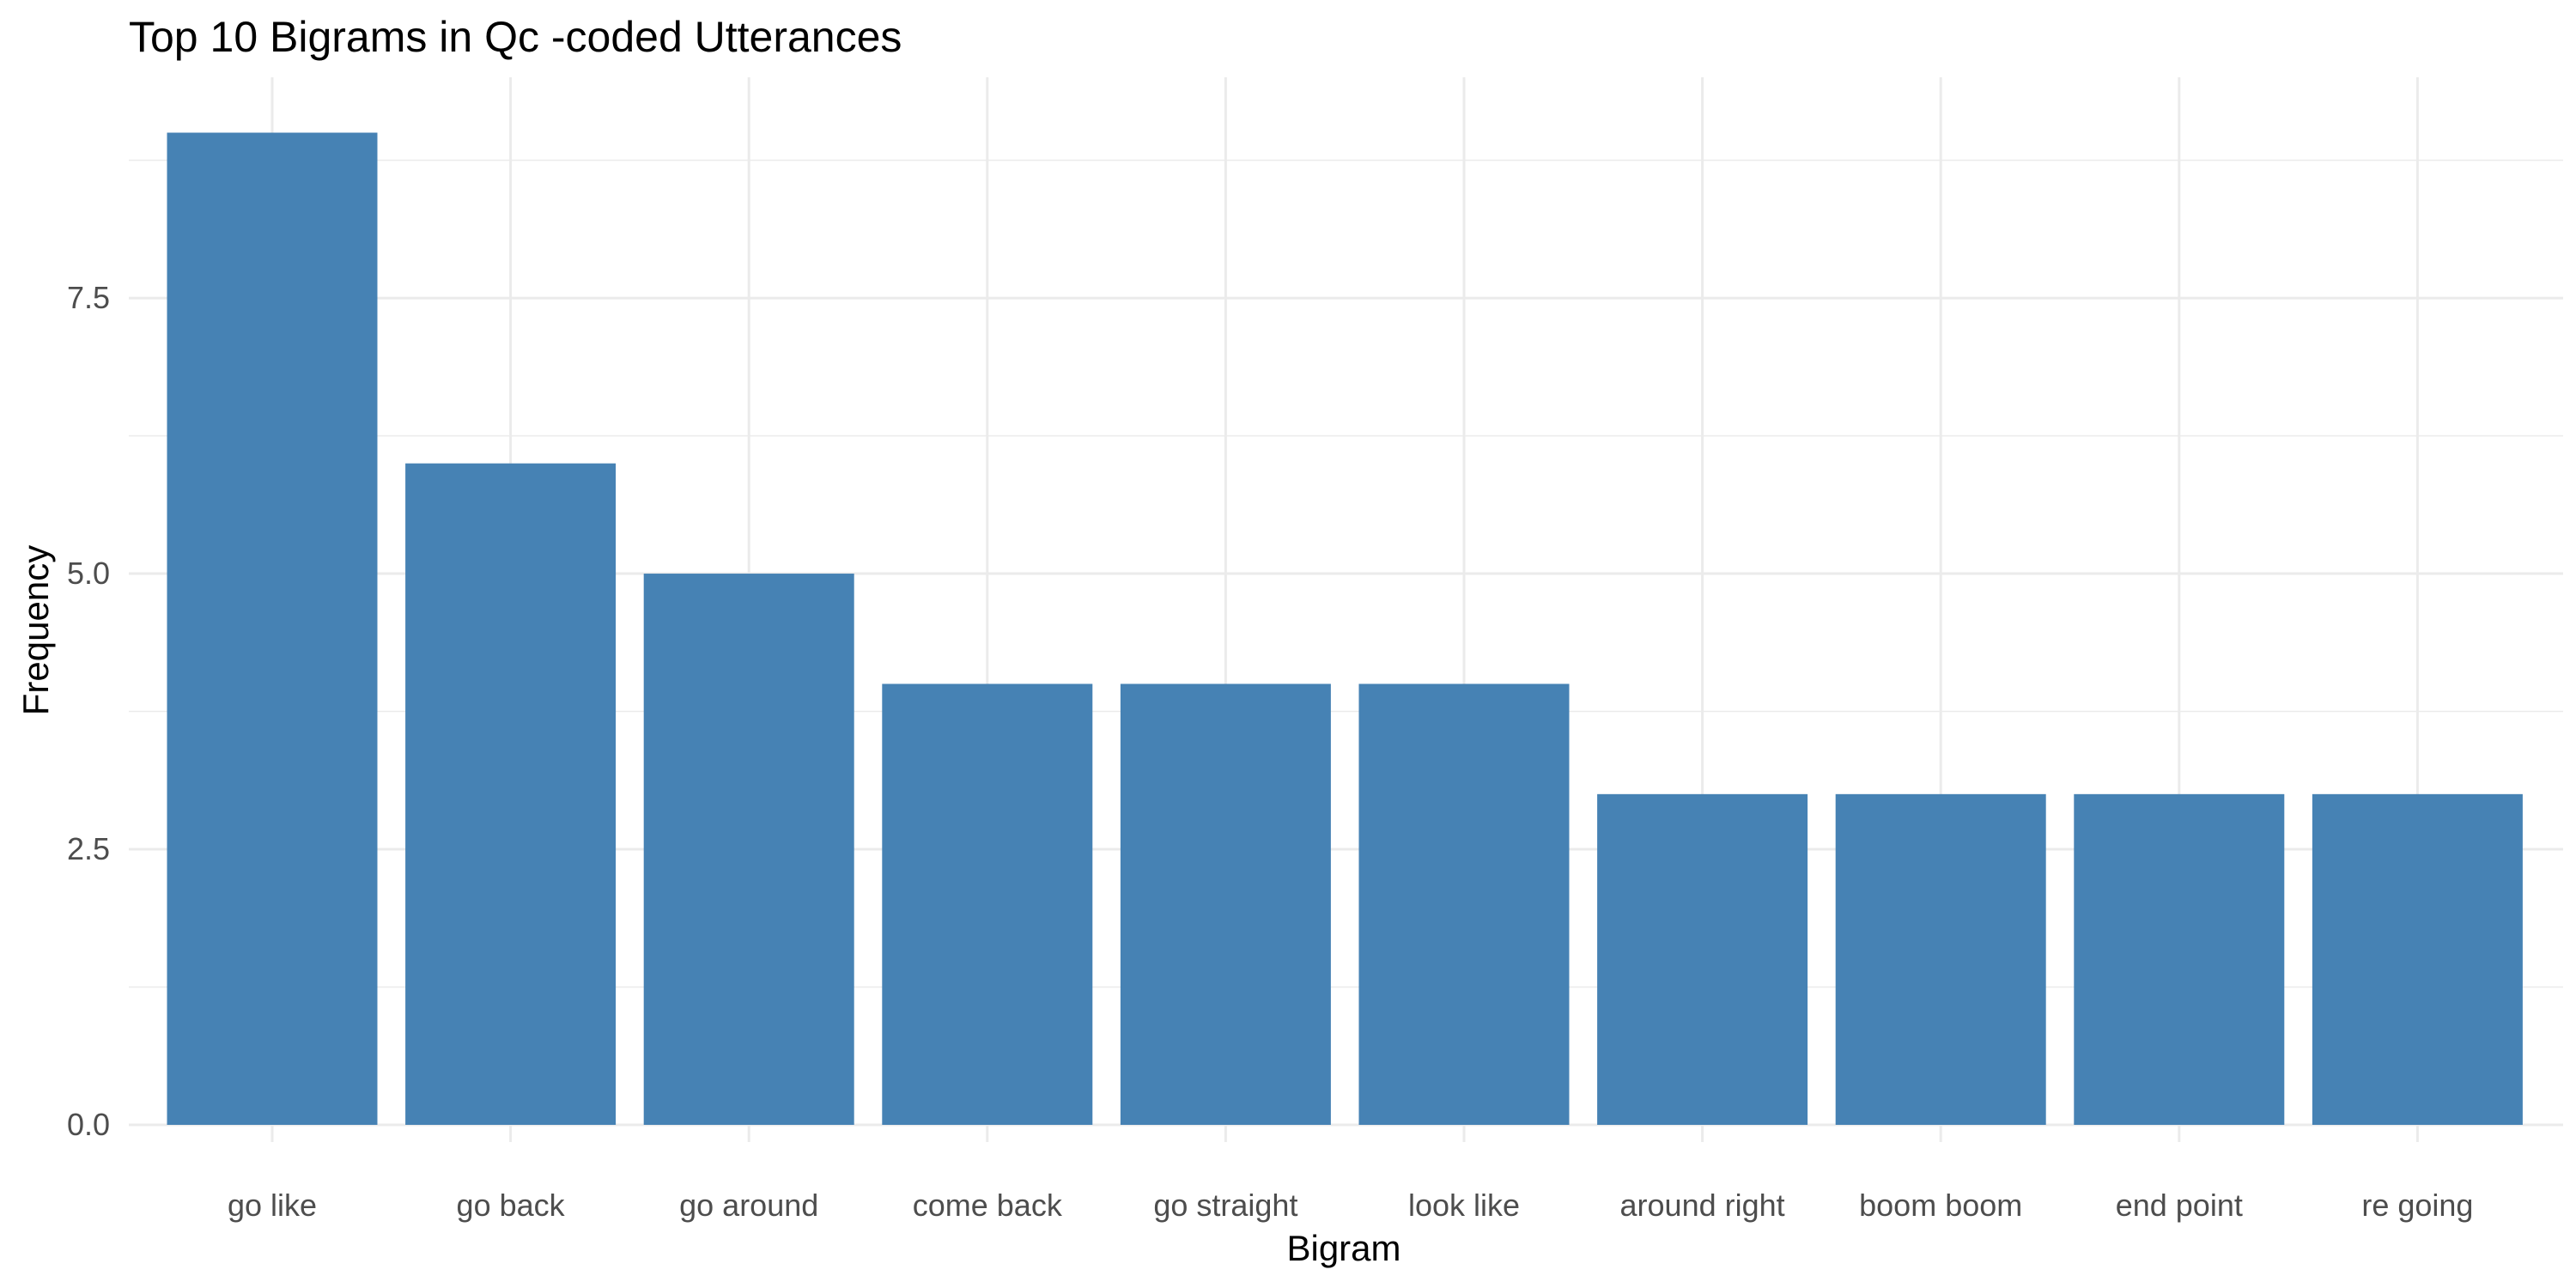 The height and width of the screenshot is (1288, 2576). Describe the element at coordinates (88, 297) in the screenshot. I see `y-tick-label: 7.5` at that location.